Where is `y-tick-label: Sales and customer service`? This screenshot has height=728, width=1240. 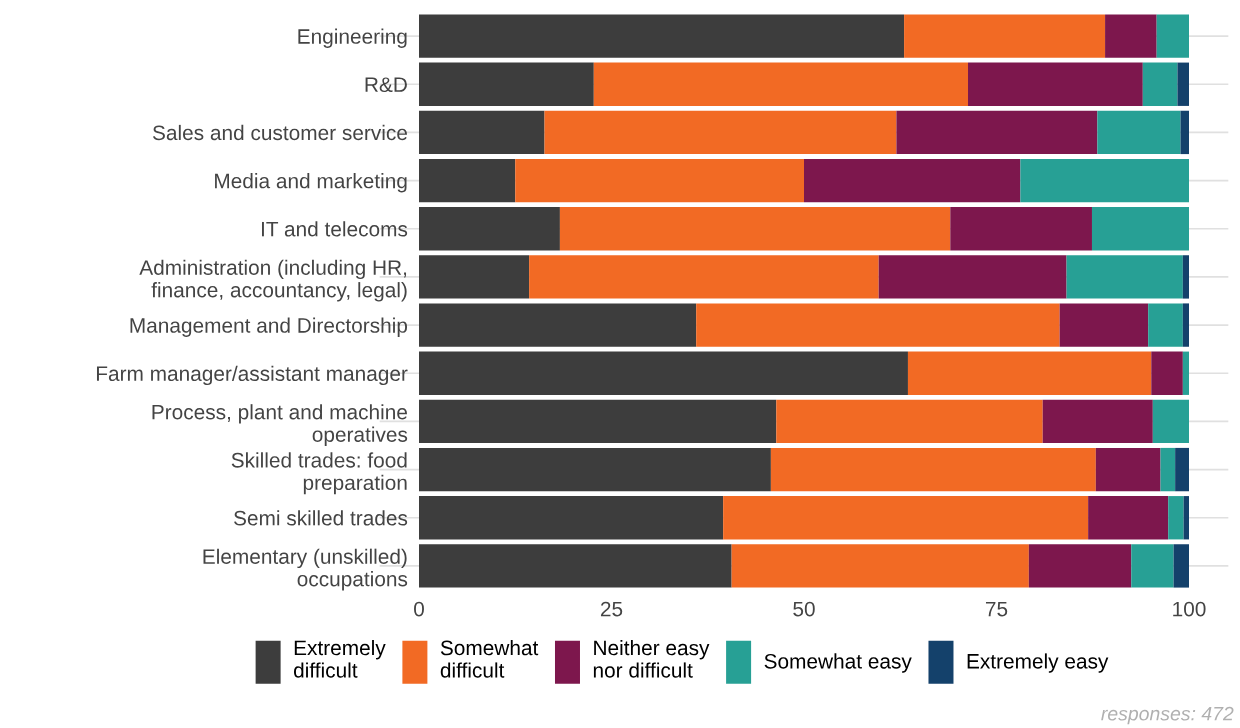 y-tick-label: Sales and customer service is located at coordinates (279, 132).